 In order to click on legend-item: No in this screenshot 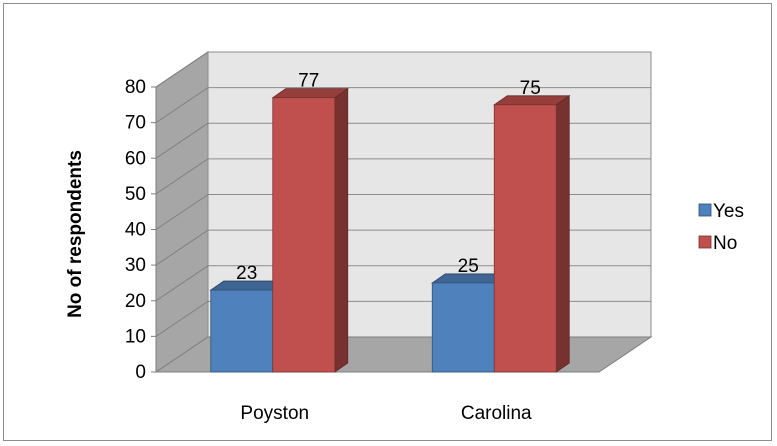, I will do `click(717, 243)`.